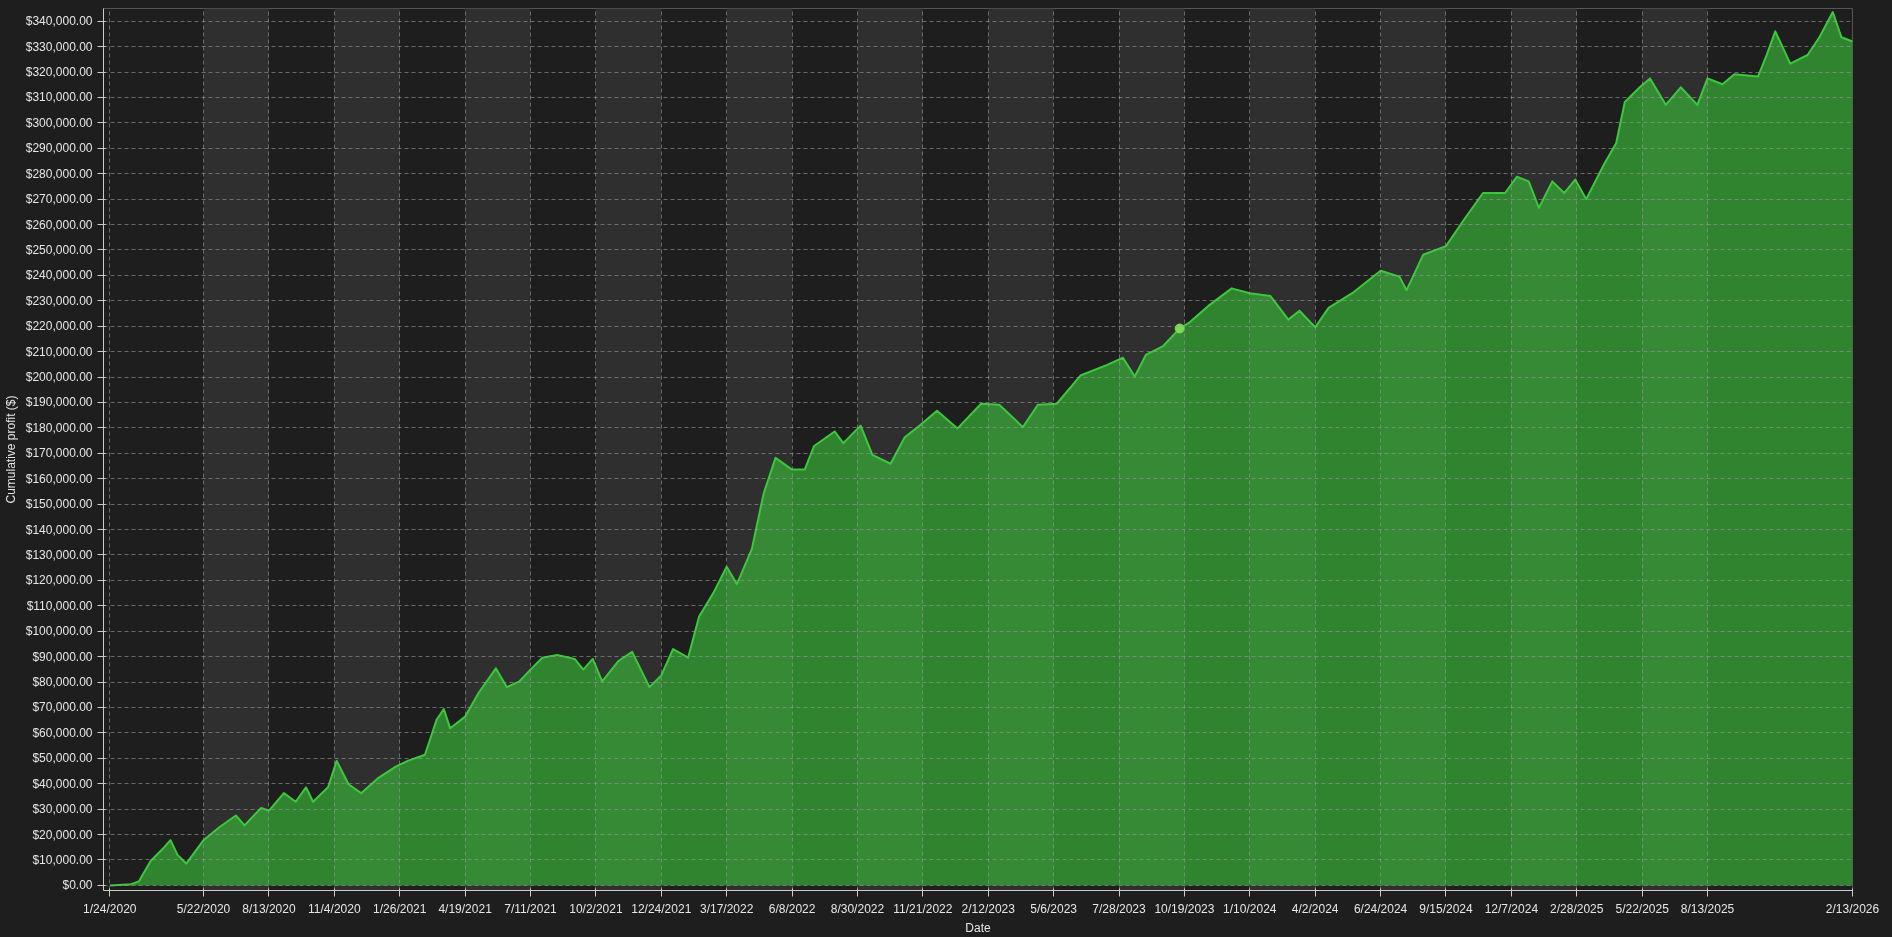  I want to click on x-tick-label: 8/13/2020, so click(269, 908).